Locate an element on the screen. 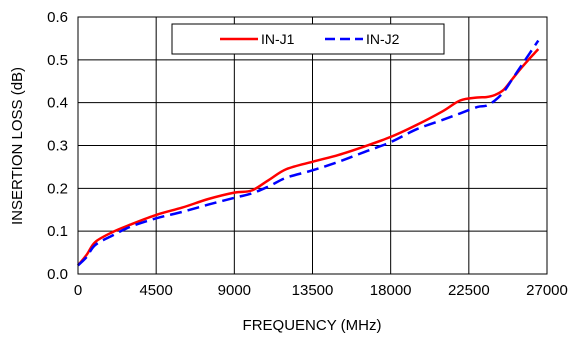 This screenshot has width=574, height=337. x-tick-label: 0 is located at coordinates (78, 290).